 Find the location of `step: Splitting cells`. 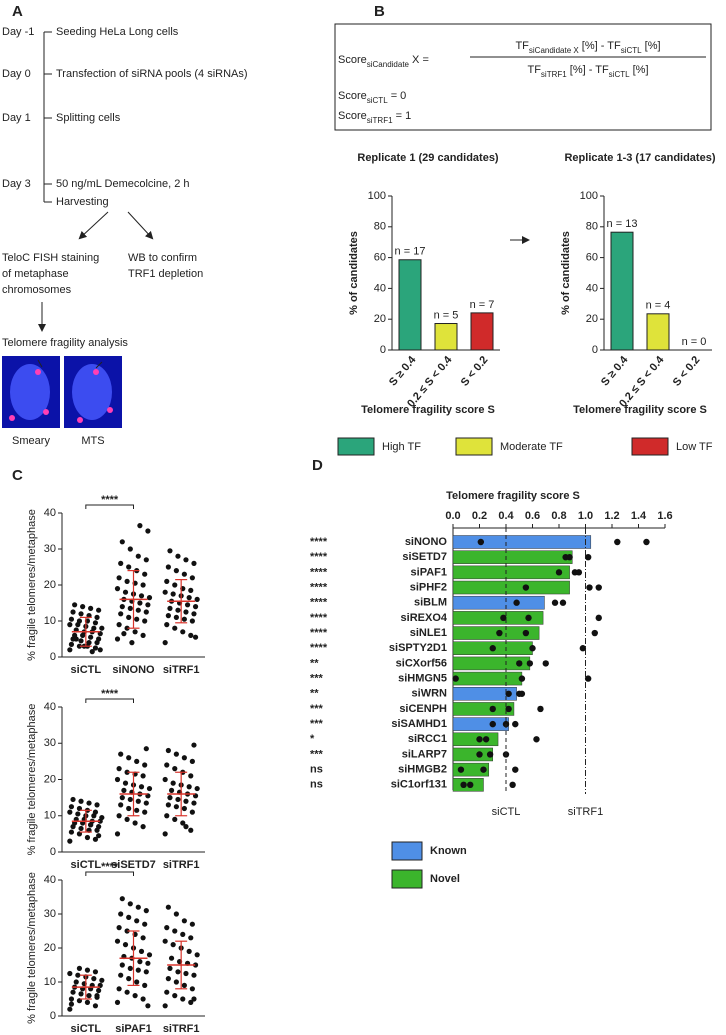

step: Splitting cells is located at coordinates (88, 118).